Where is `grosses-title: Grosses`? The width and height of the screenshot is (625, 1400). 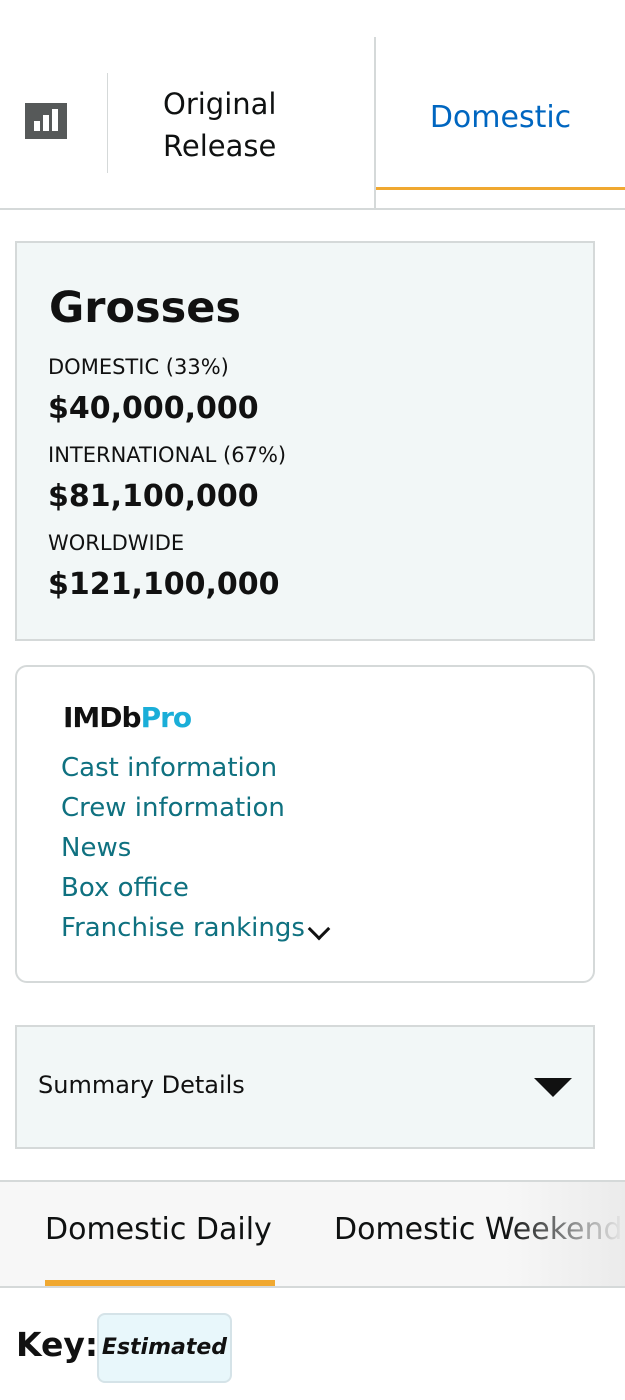
grosses-title: Grosses is located at coordinates (145, 308).